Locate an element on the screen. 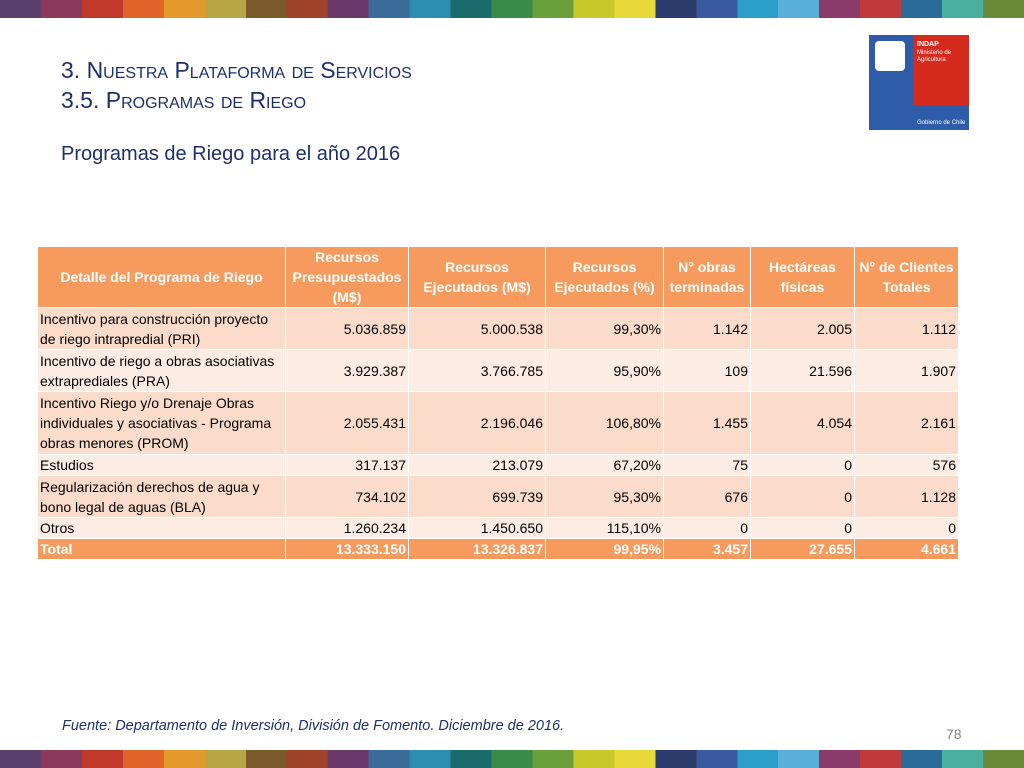 Image resolution: width=1024 pixels, height=768 pixels. table-cell: 5.036.859 is located at coordinates (347, 328).